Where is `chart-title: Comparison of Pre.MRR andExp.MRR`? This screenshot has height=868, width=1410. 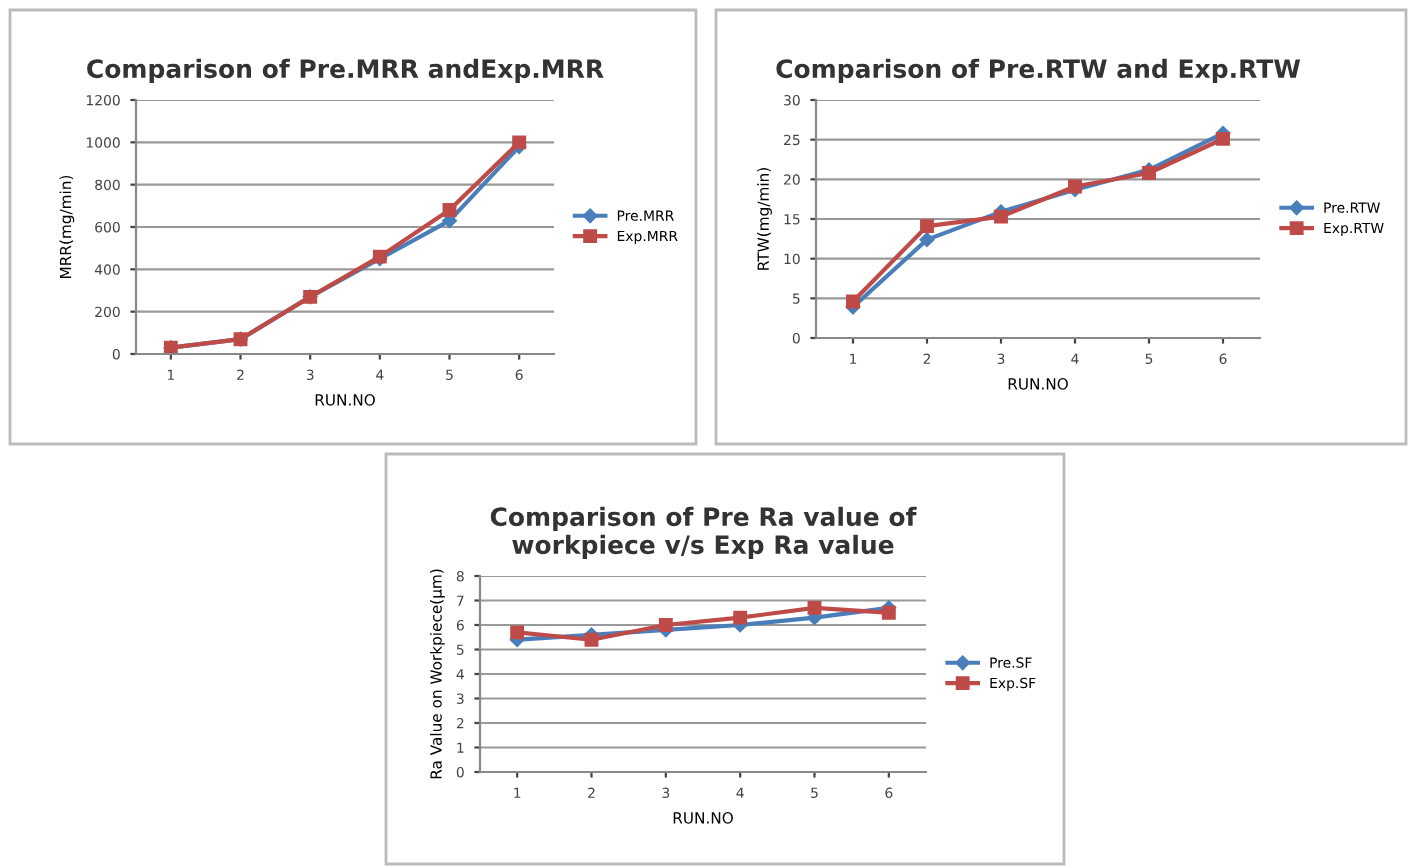
chart-title: Comparison of Pre.MRR andExp.MRR is located at coordinates (345, 70).